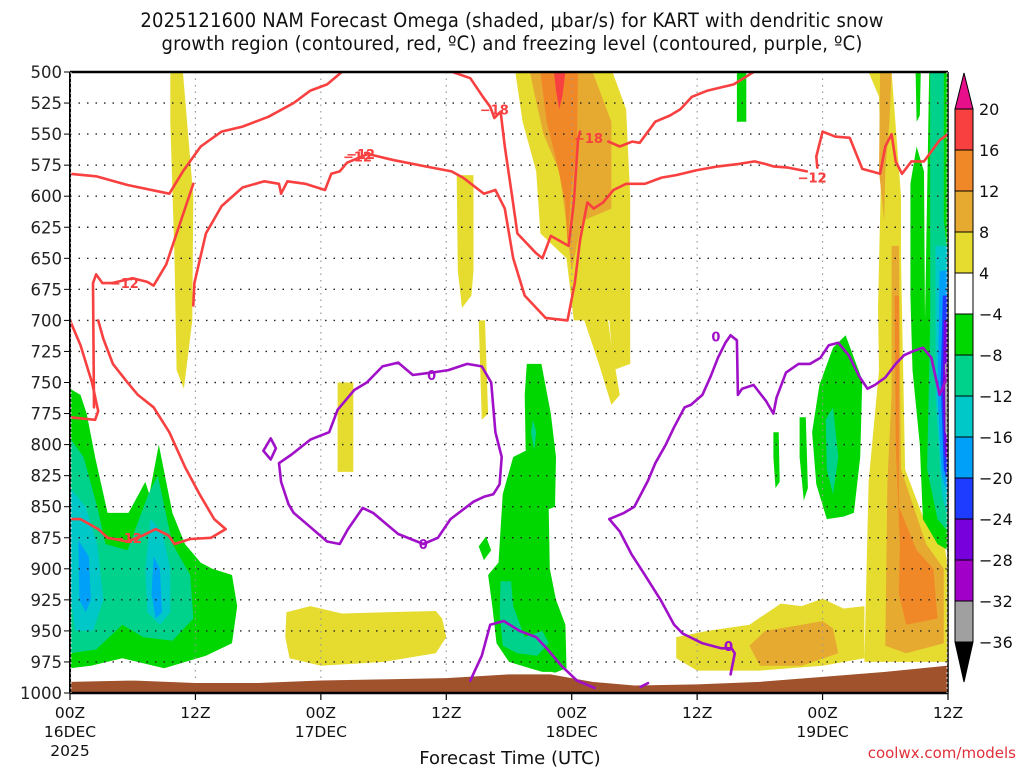 The height and width of the screenshot is (768, 1024). What do you see at coordinates (534, 435) in the screenshot?
I see `shade-teal-dot-18dec` at bounding box center [534, 435].